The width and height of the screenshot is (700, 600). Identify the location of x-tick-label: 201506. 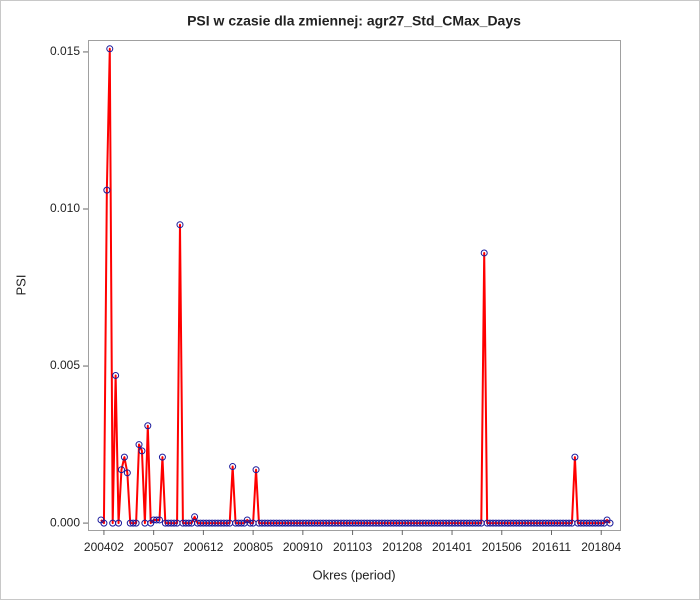
(502, 547).